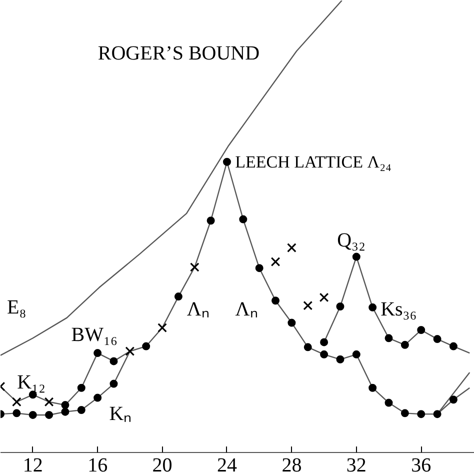 This screenshot has width=474, height=474. I want to click on x-tick-label: 28, so click(292, 464).